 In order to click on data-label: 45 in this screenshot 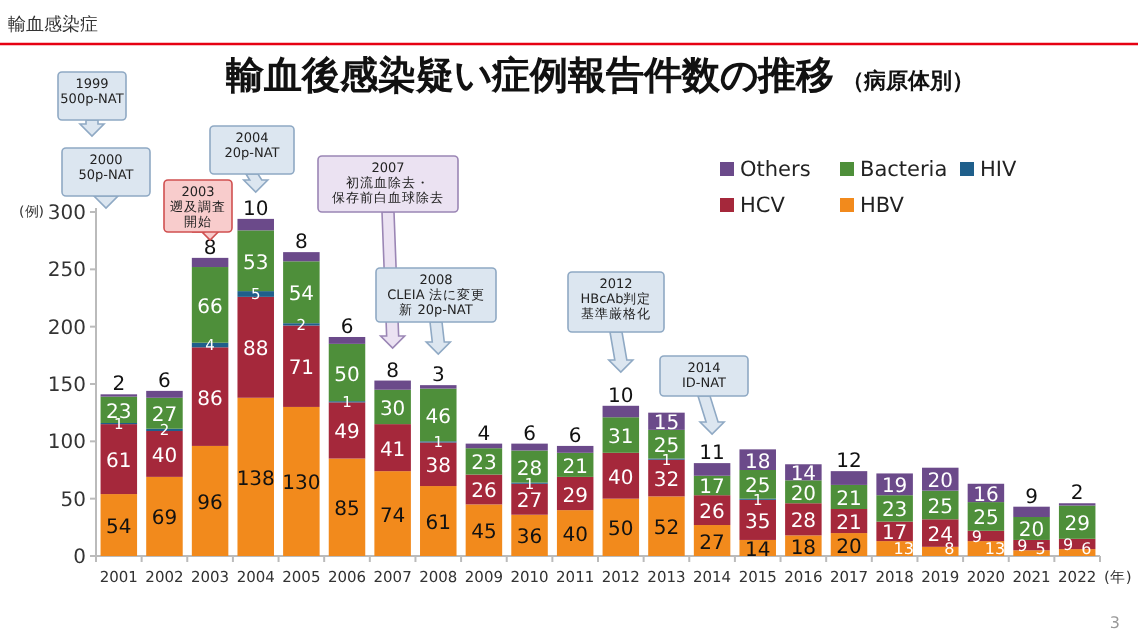, I will do `click(484, 533)`.